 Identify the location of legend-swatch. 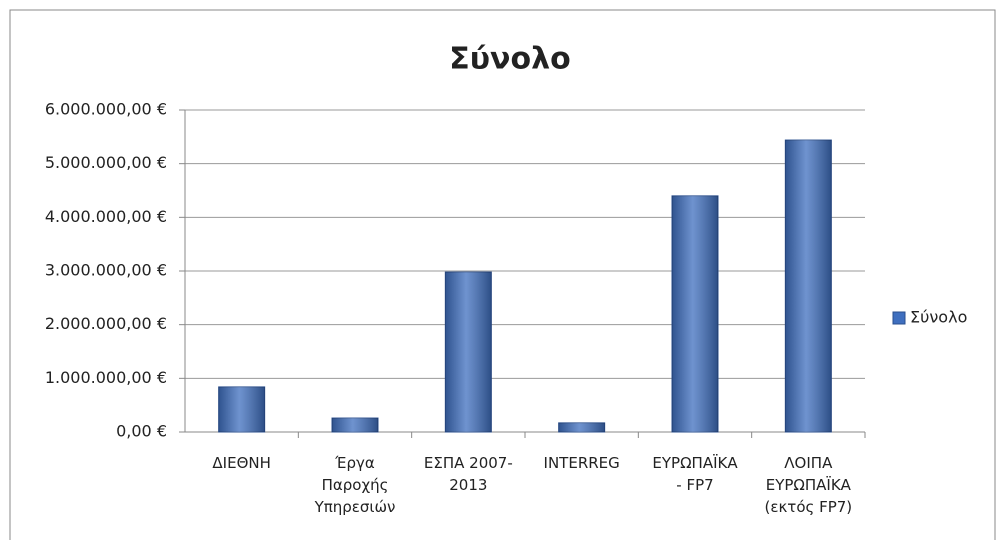
(899, 318).